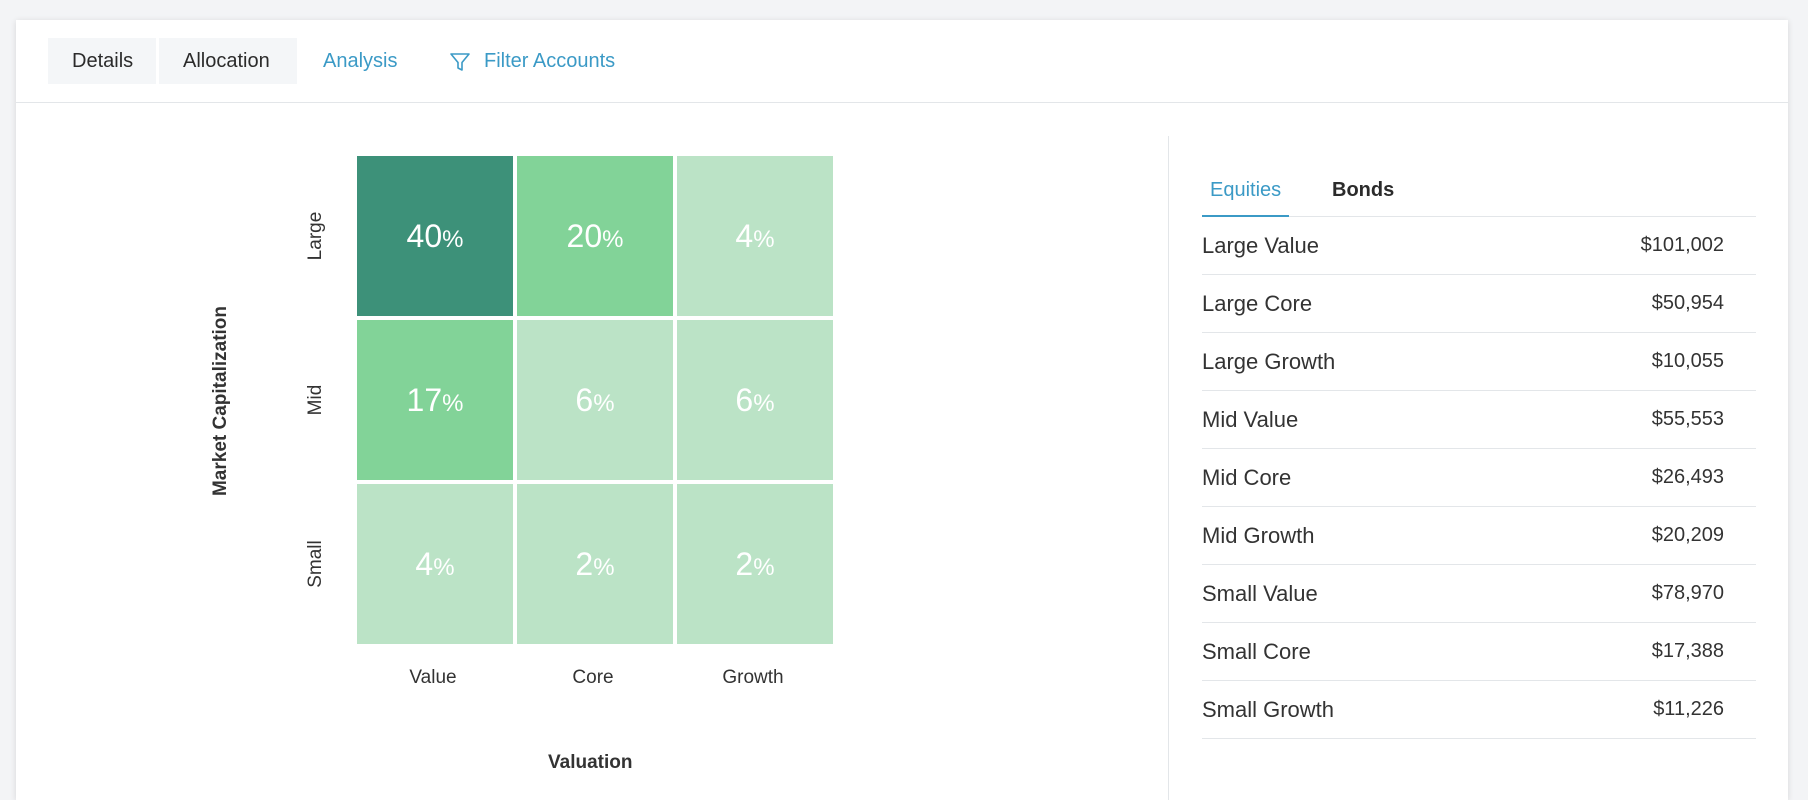  Describe the element at coordinates (1687, 303) in the screenshot. I see `holding-value: $50,954` at that location.